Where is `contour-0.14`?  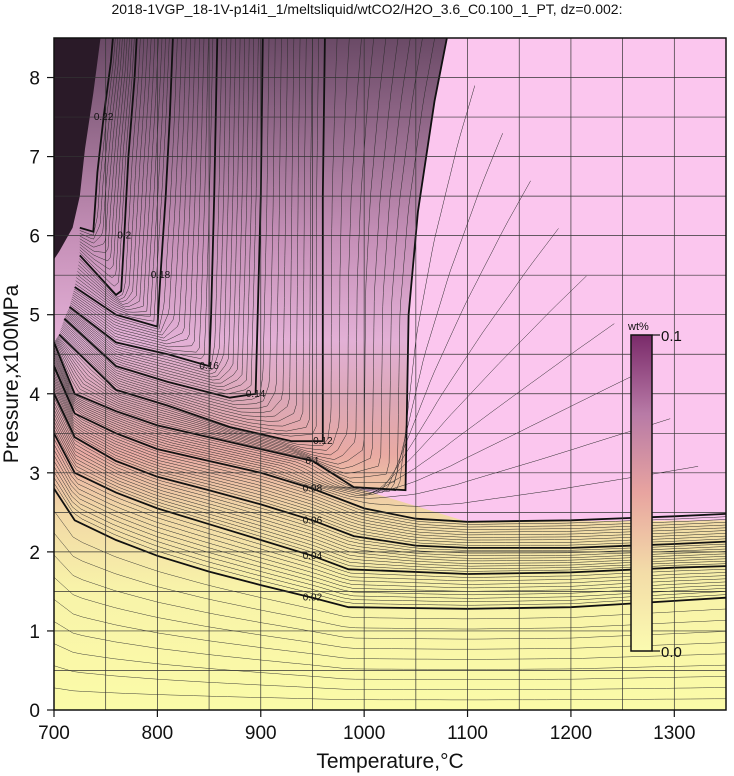
contour-0.14 is located at coordinates (163, 218).